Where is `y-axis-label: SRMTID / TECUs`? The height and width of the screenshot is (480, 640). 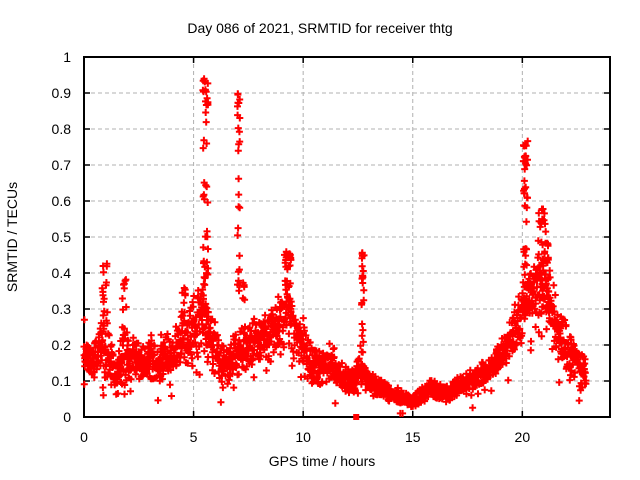 y-axis-label: SRMTID / TECUs is located at coordinates (12, 237).